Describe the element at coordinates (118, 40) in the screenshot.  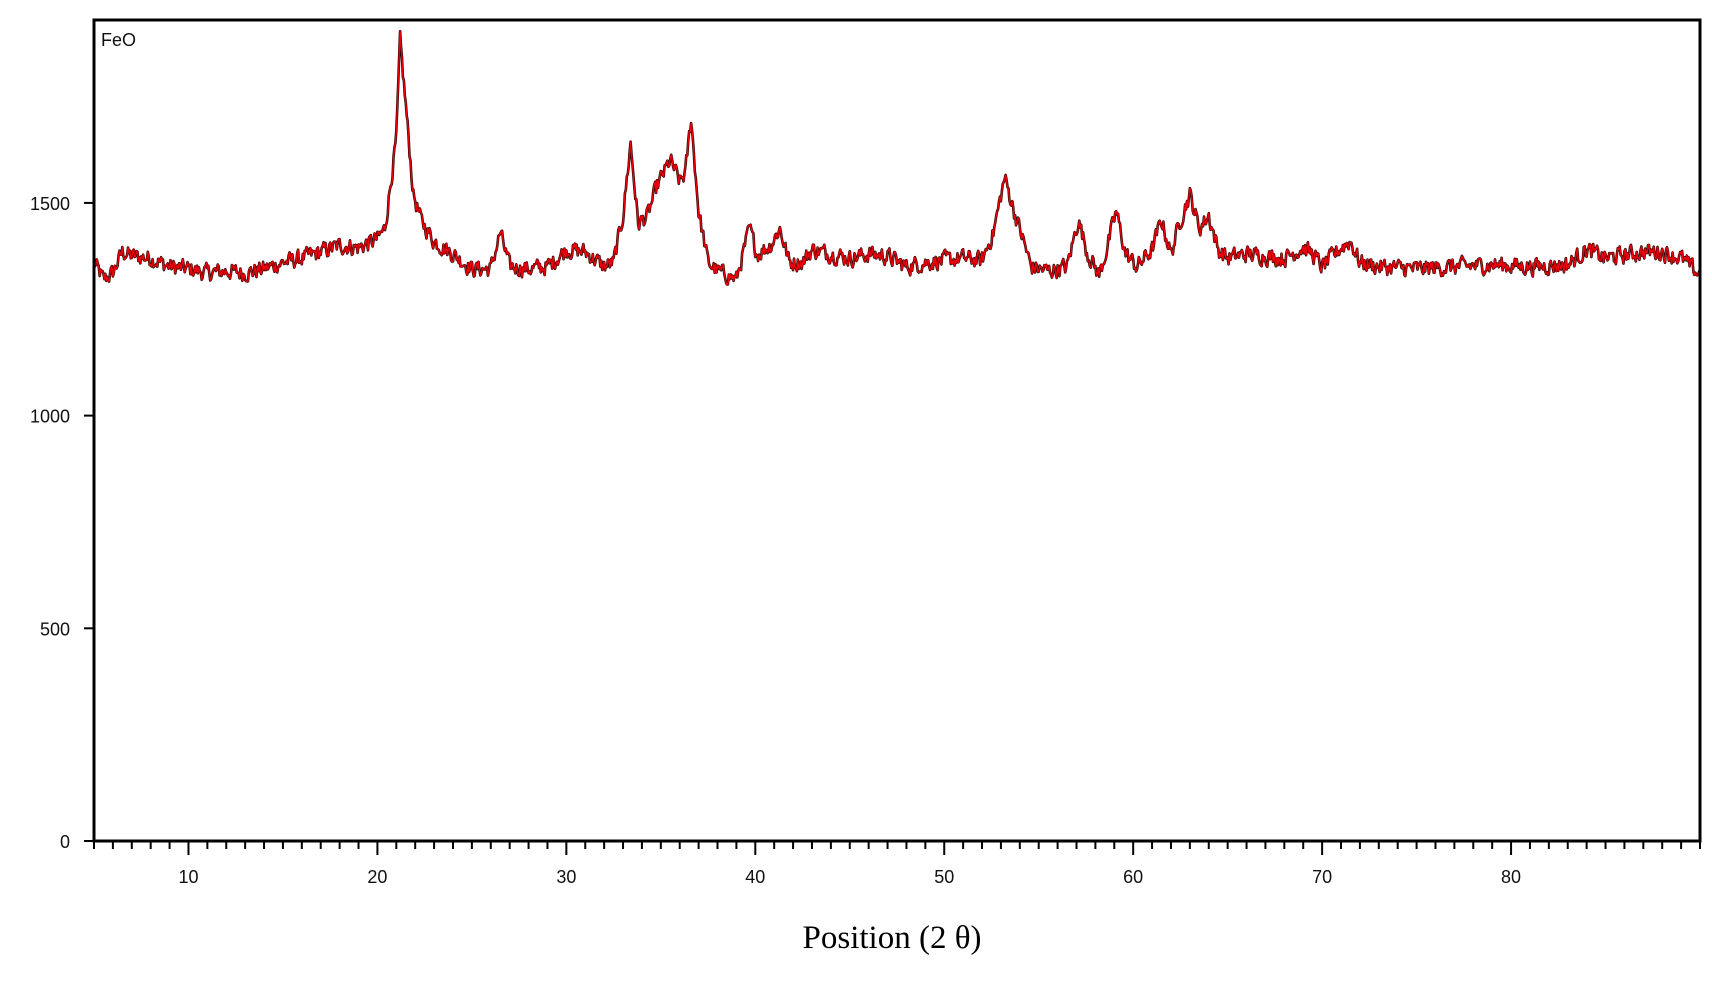
I see `chart-annotation: FeO` at that location.